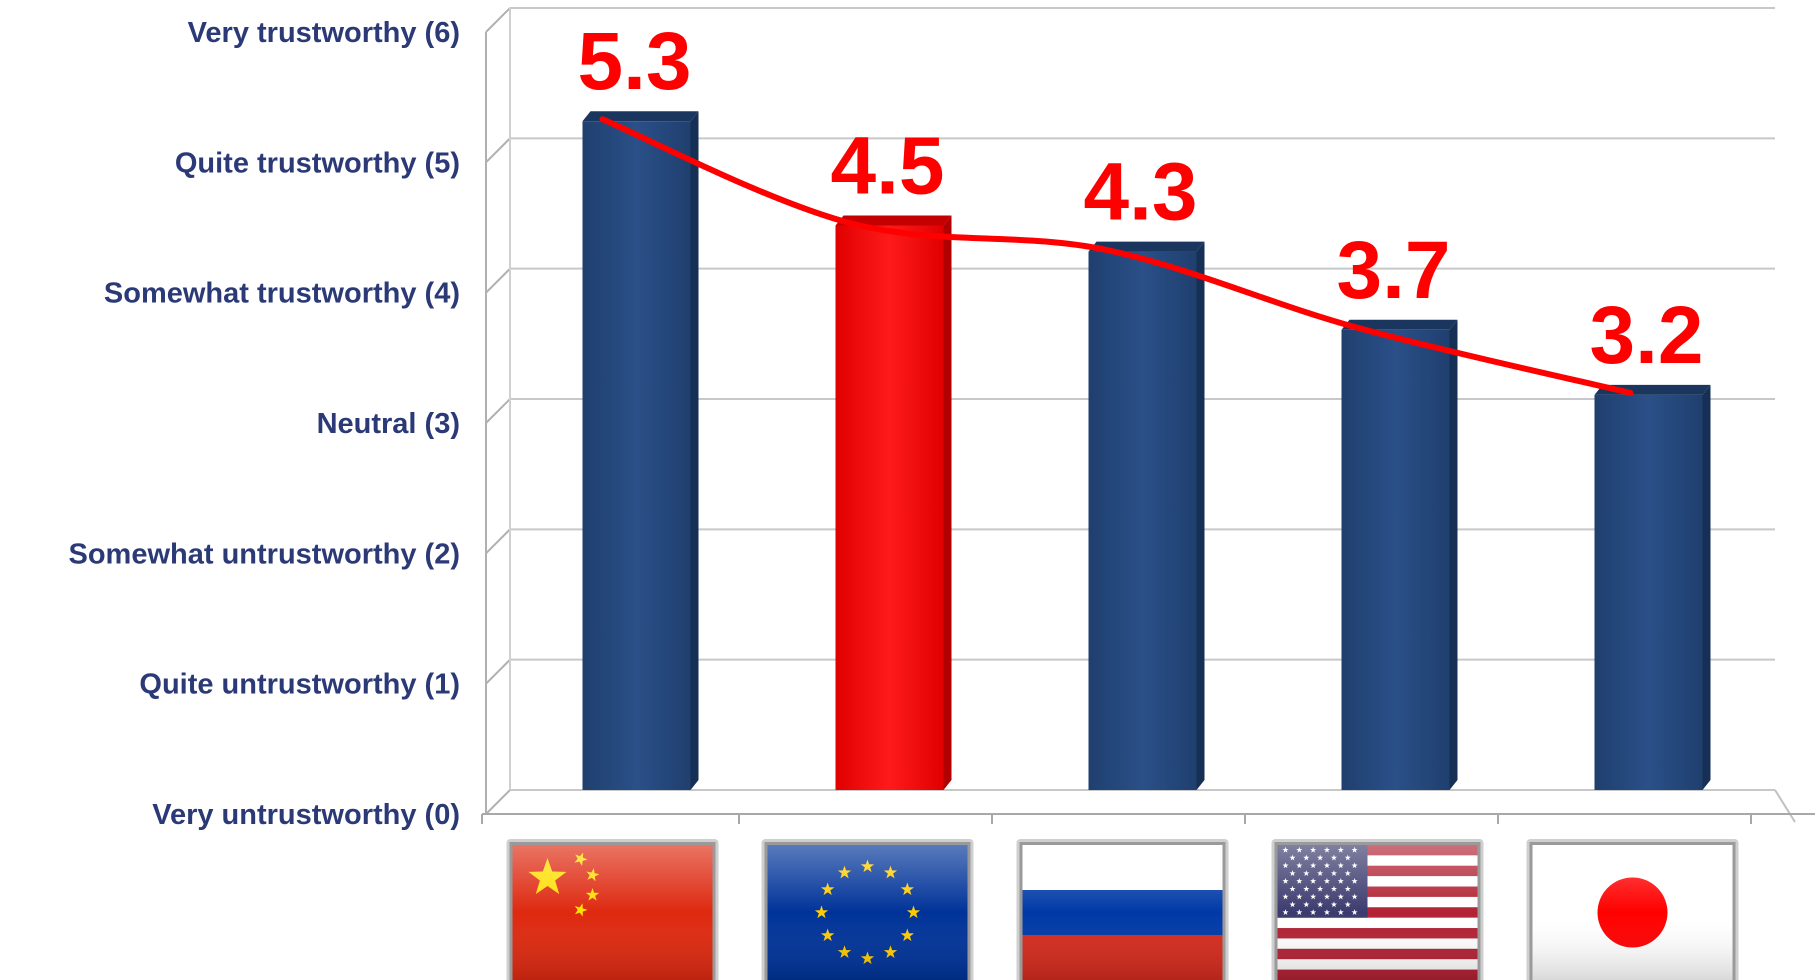  I want to click on usa-flag-icon, so click(1377, 909).